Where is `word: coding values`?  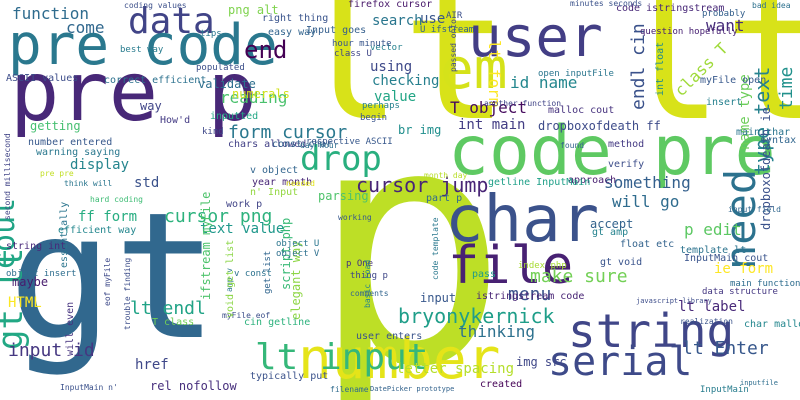 word: coding values is located at coordinates (155, 5).